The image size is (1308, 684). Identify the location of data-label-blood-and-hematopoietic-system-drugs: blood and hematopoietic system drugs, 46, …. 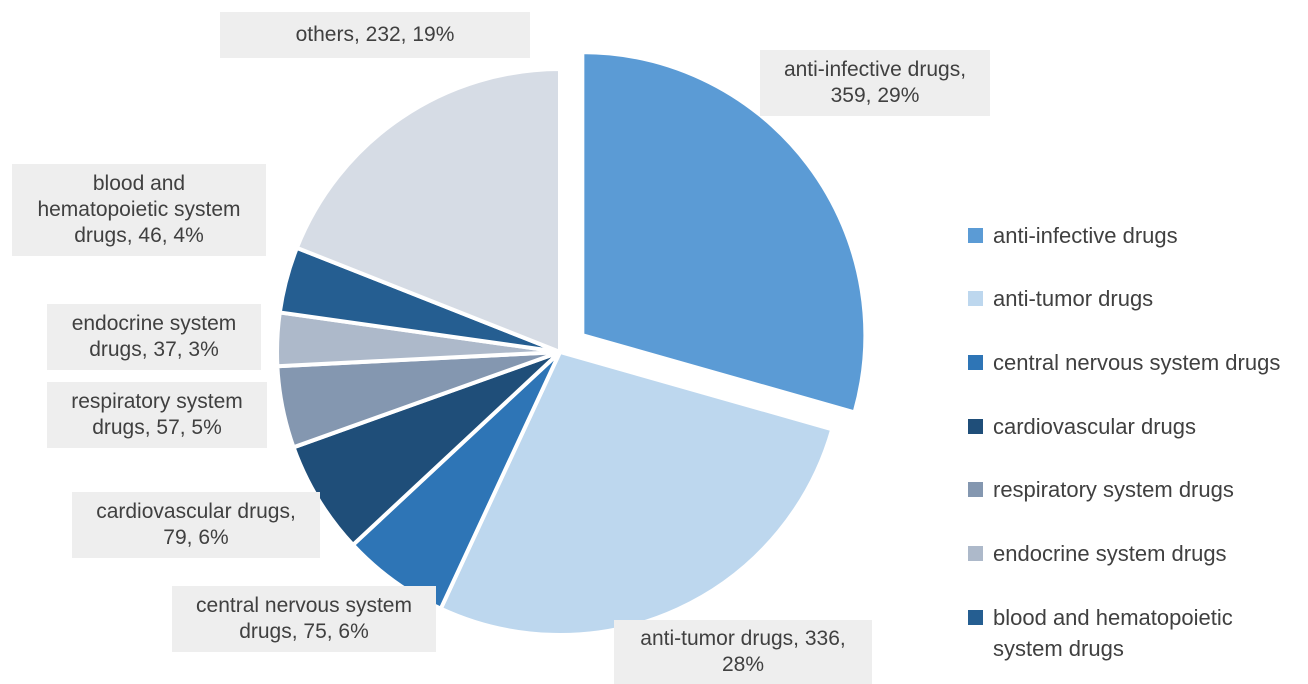
(139, 210).